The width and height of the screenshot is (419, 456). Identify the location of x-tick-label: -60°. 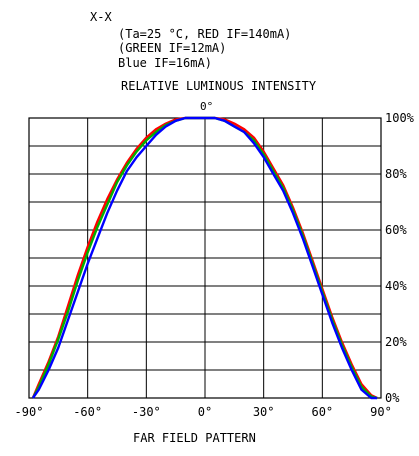
(87, 412).